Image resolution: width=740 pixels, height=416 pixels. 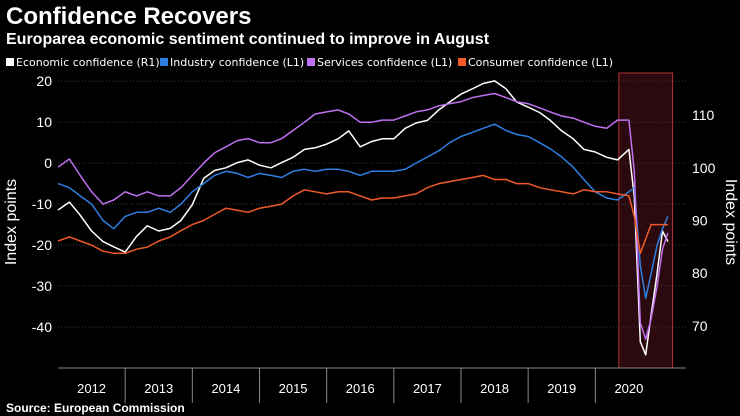 I want to click on x-tick-label: 2017, so click(x=427, y=388).